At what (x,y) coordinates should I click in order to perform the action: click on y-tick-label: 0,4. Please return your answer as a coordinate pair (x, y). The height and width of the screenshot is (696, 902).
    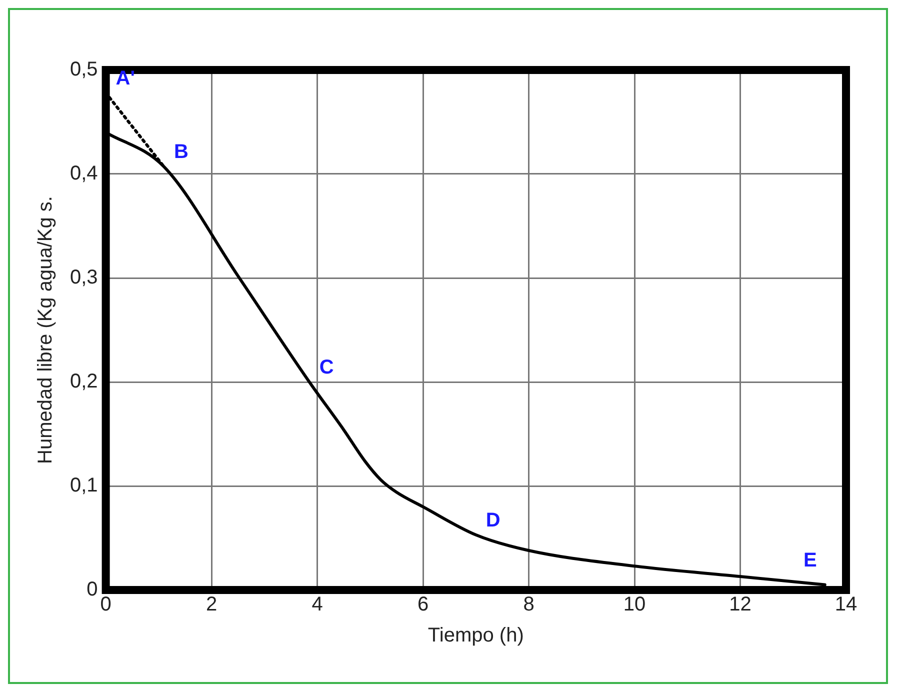
    Looking at the image, I should click on (84, 173).